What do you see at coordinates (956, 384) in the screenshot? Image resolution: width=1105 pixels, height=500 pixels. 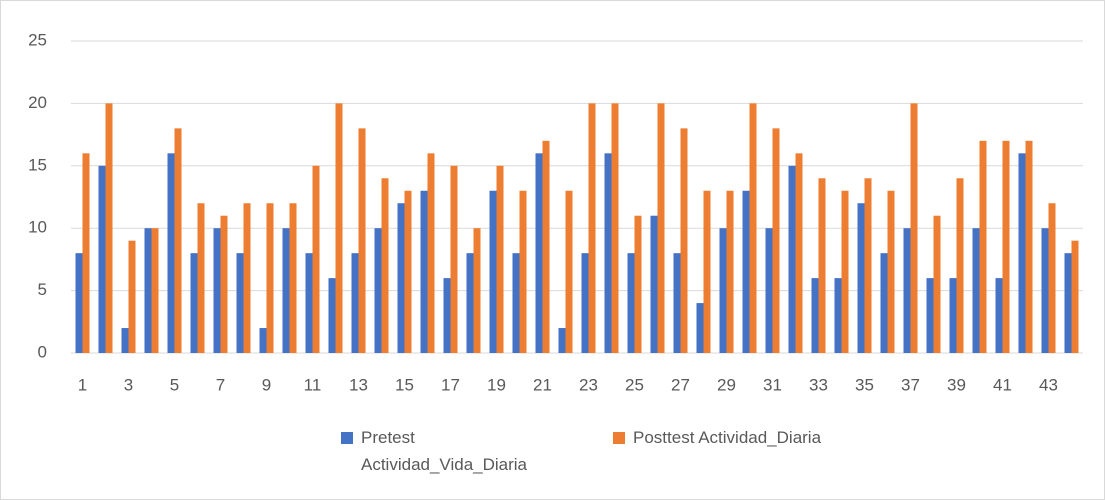 I see `x-tick-label: 39` at bounding box center [956, 384].